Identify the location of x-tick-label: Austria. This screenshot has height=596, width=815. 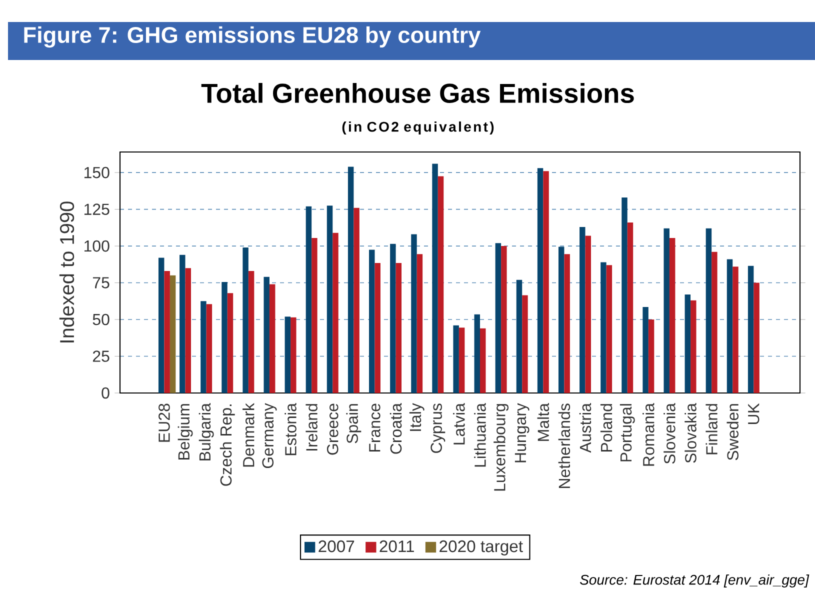
(585, 428).